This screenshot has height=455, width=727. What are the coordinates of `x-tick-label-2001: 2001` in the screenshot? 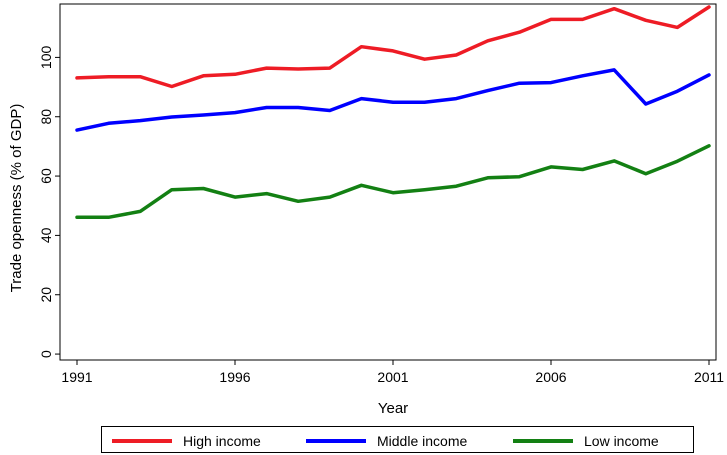 It's located at (392, 377).